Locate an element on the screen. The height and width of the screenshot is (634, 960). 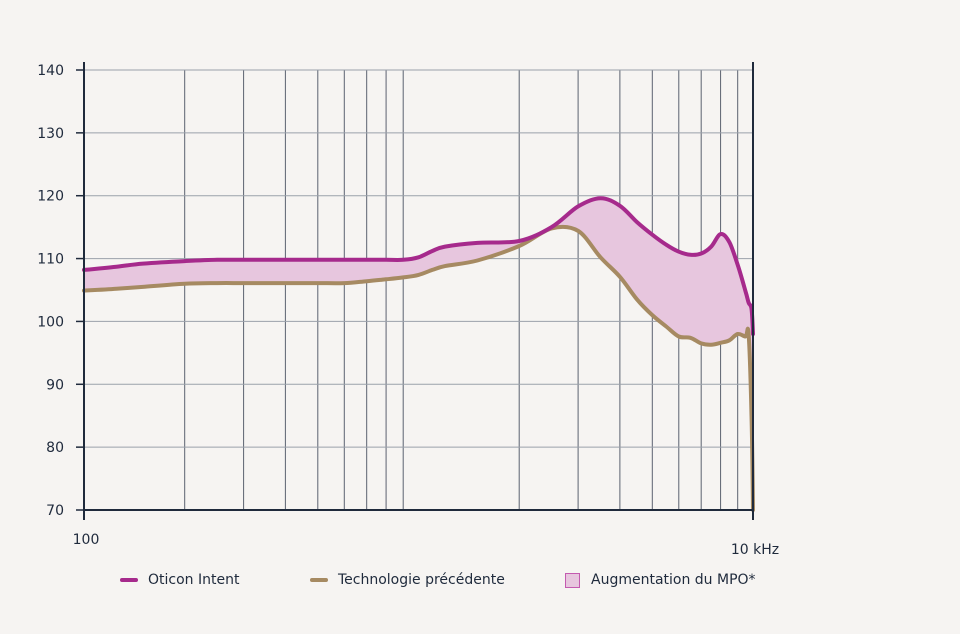
x-tick-label: 100 is located at coordinates (86, 540).